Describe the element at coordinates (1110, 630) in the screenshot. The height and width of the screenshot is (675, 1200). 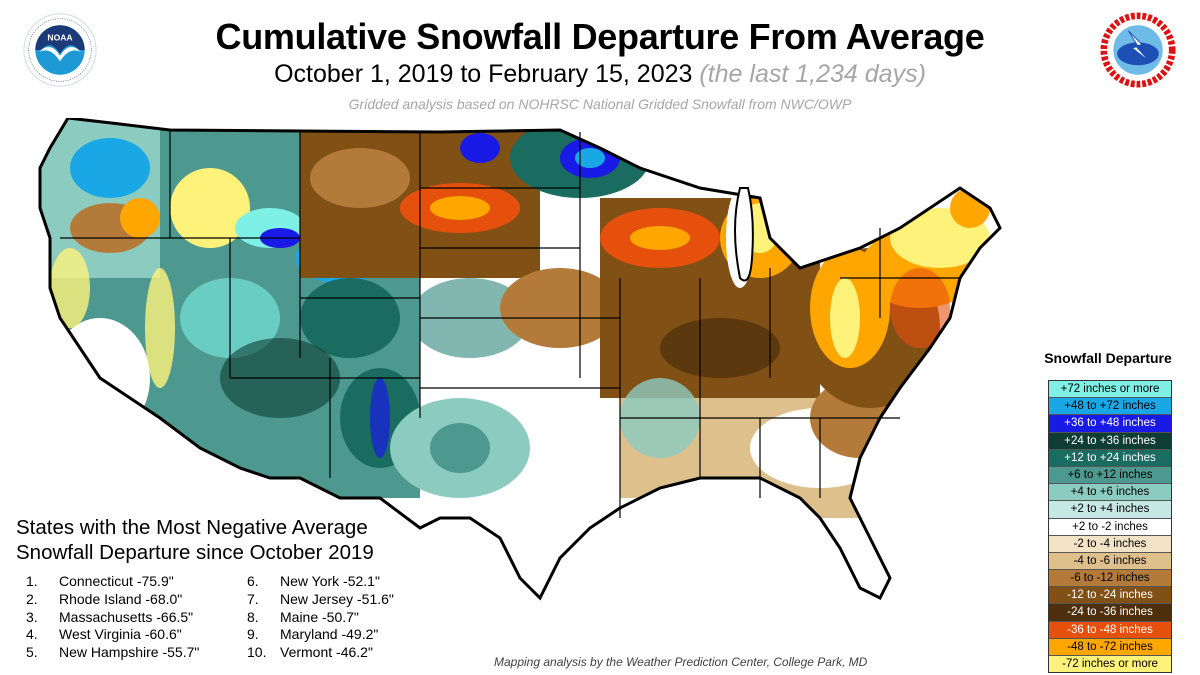
I see `legend-item: -36 to -48 inches` at that location.